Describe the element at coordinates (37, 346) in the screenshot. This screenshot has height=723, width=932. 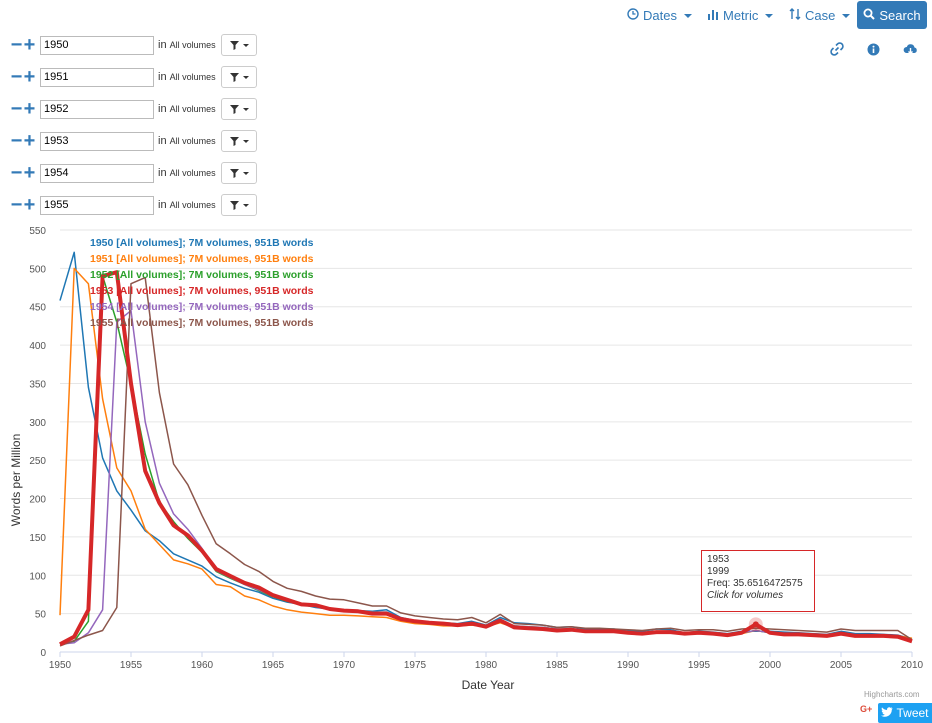
I see `y-tick-label: 400` at that location.